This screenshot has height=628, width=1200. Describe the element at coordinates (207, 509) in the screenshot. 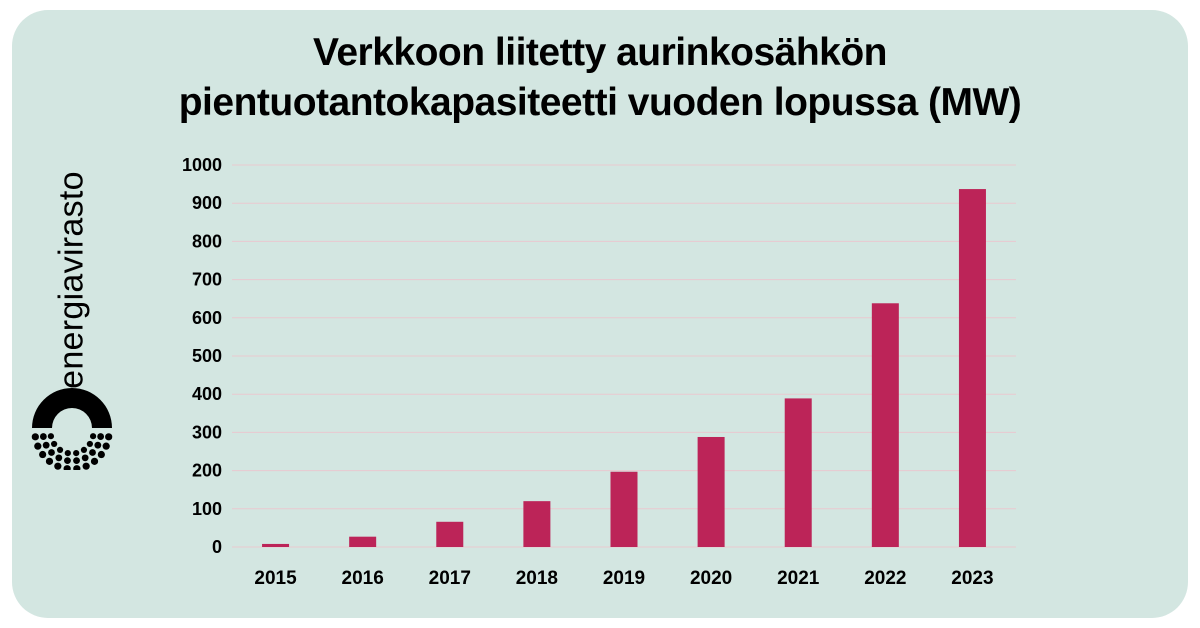

I see `y-tick-label: 100` at that location.